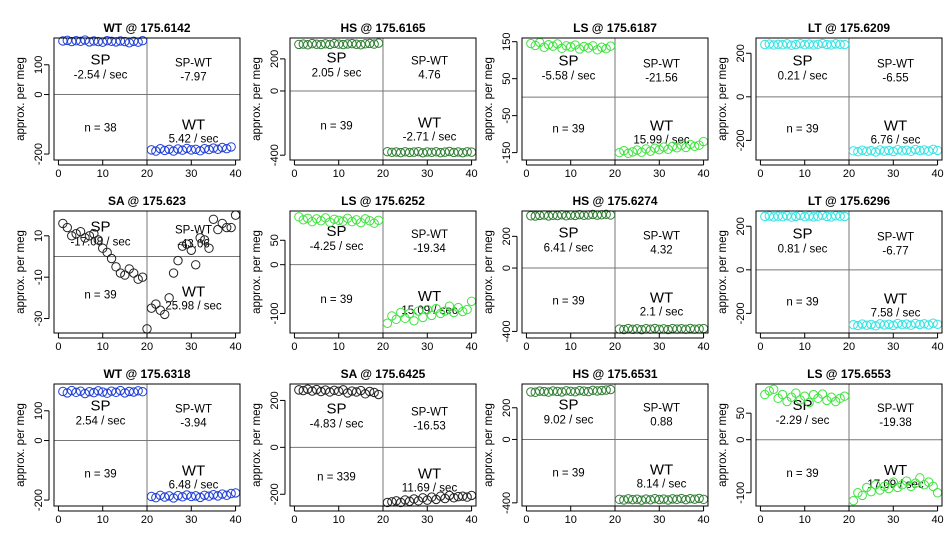  Describe the element at coordinates (193, 77) in the screenshot. I see `diff-value: -7.97` at that location.